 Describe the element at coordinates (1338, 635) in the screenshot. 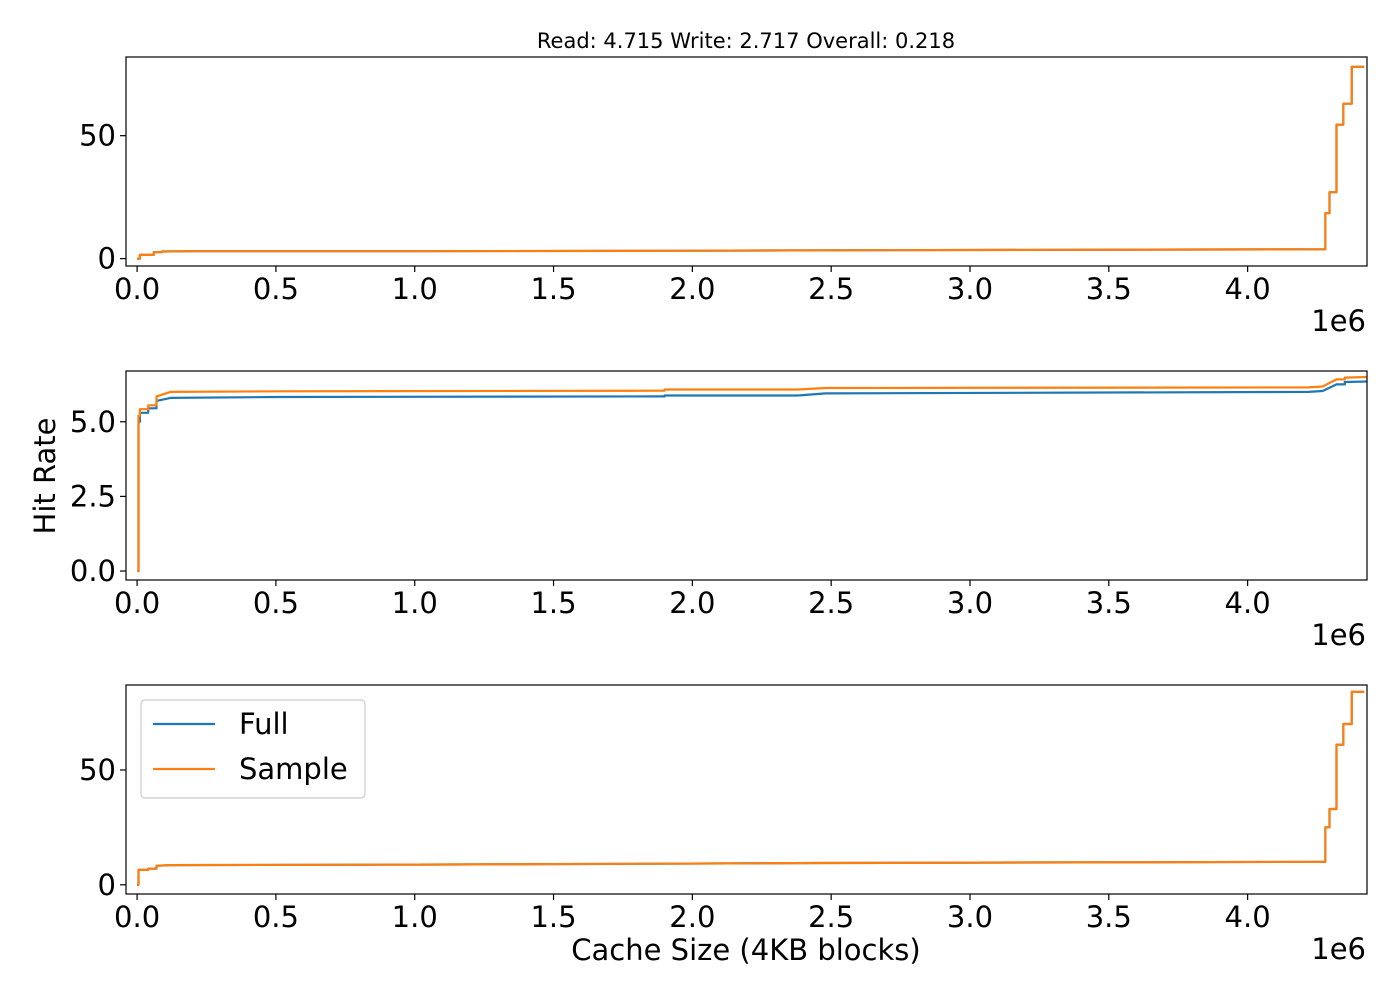

I see `panel-2-offset-label: 1e6` at that location.